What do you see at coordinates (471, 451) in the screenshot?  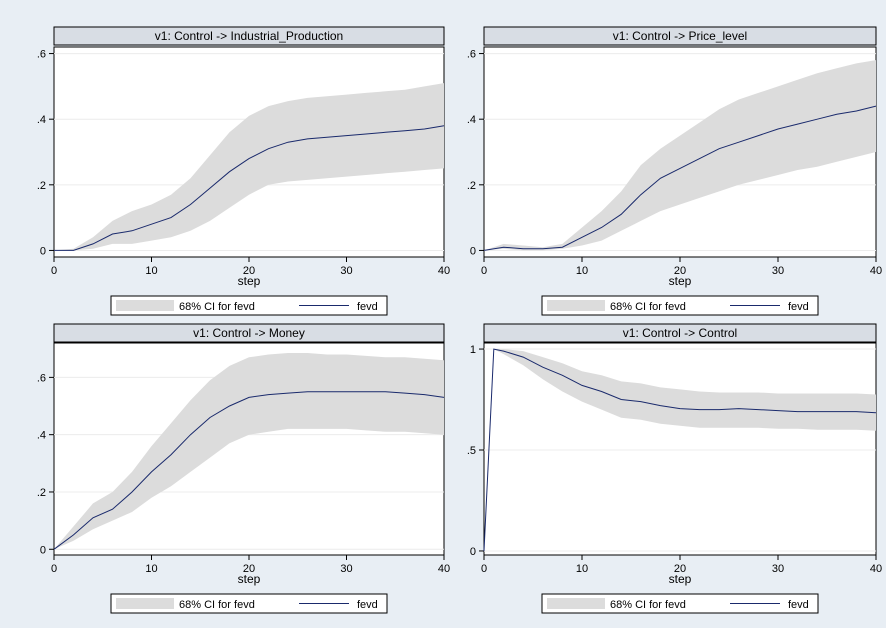 I see `y-tick-label: .5` at bounding box center [471, 451].